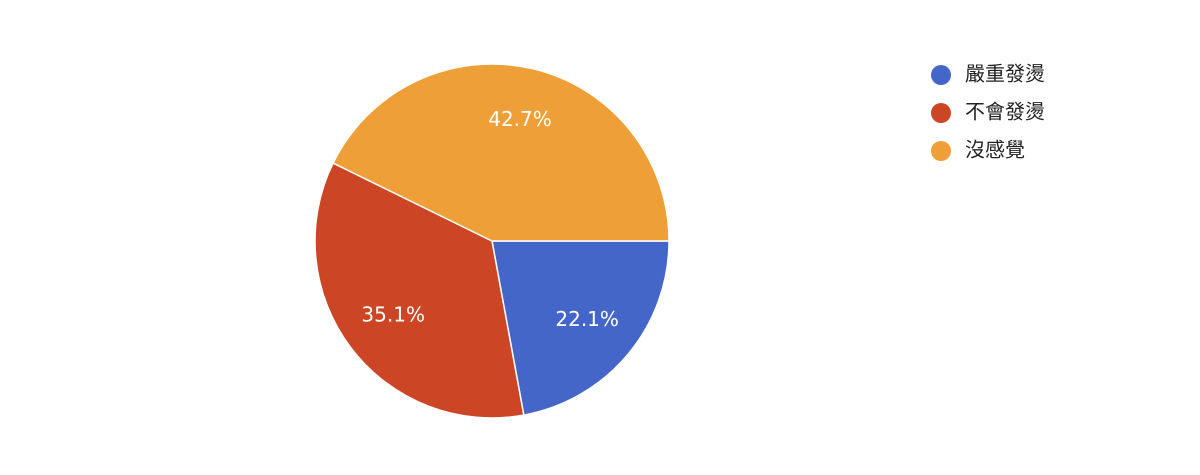 The width and height of the screenshot is (1200, 475). What do you see at coordinates (1005, 74) in the screenshot?
I see `legend-label: 嚴重發燙` at bounding box center [1005, 74].